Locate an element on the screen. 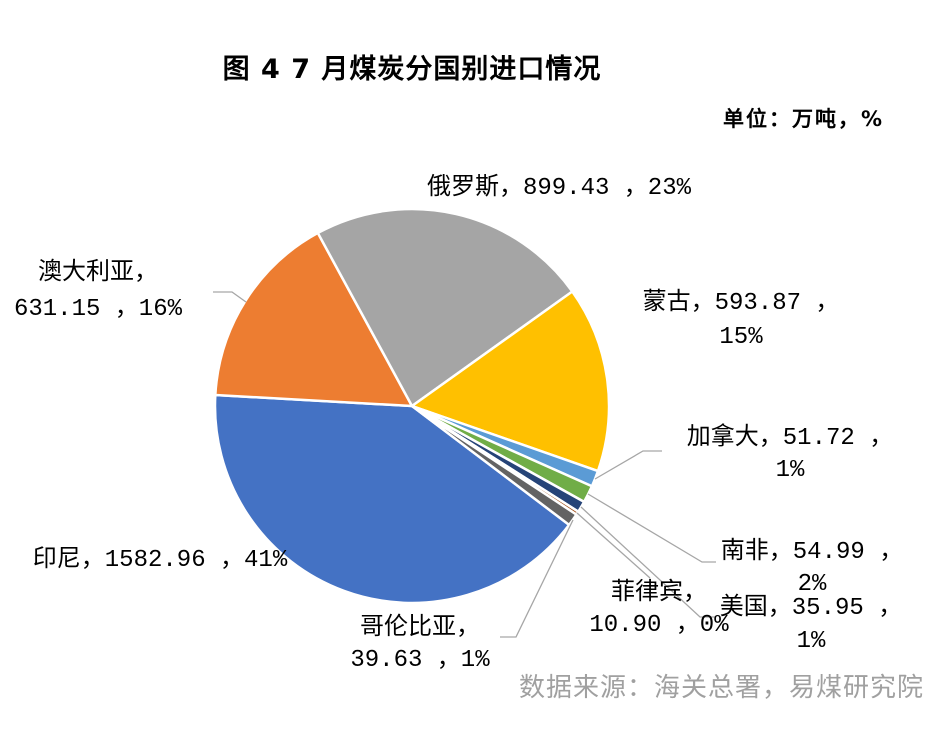  label-line: 南非，54.99 ， is located at coordinates (812, 551).